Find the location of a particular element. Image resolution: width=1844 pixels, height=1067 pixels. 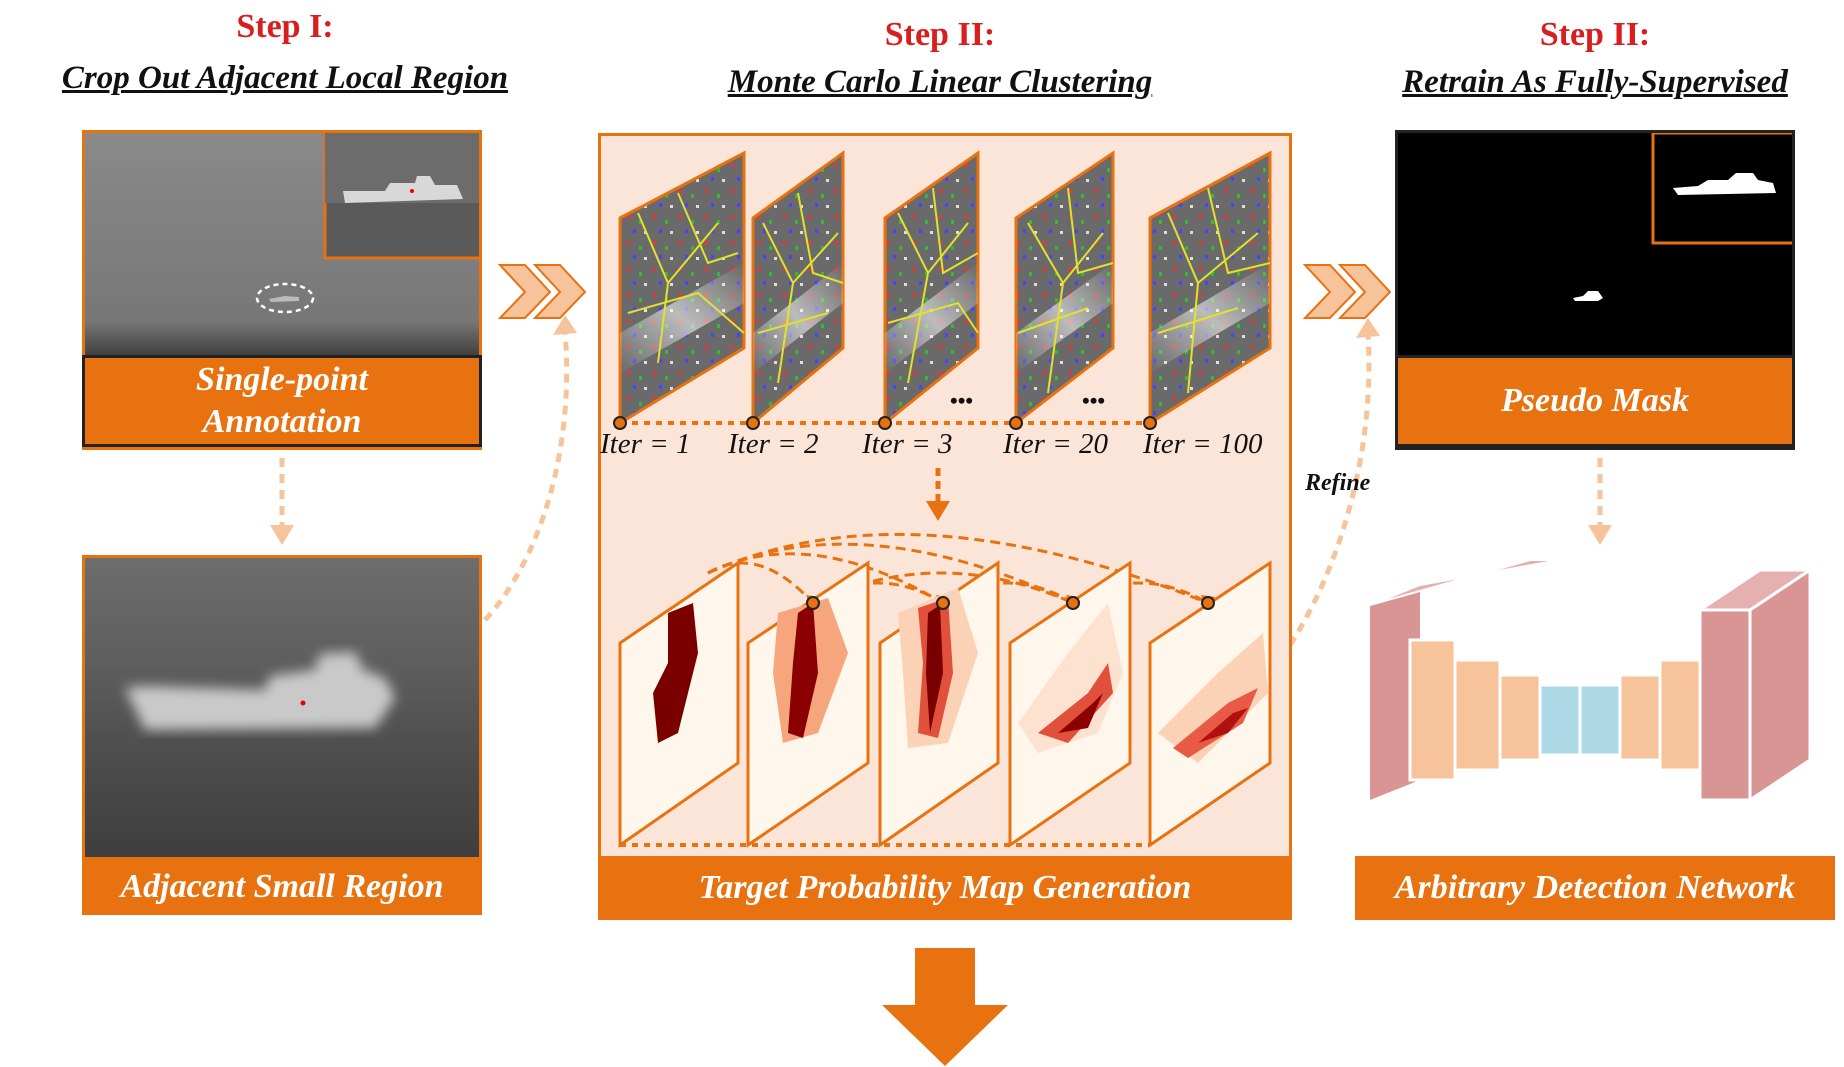

iter-label-2: Iter = 2 is located at coordinates (773, 444).